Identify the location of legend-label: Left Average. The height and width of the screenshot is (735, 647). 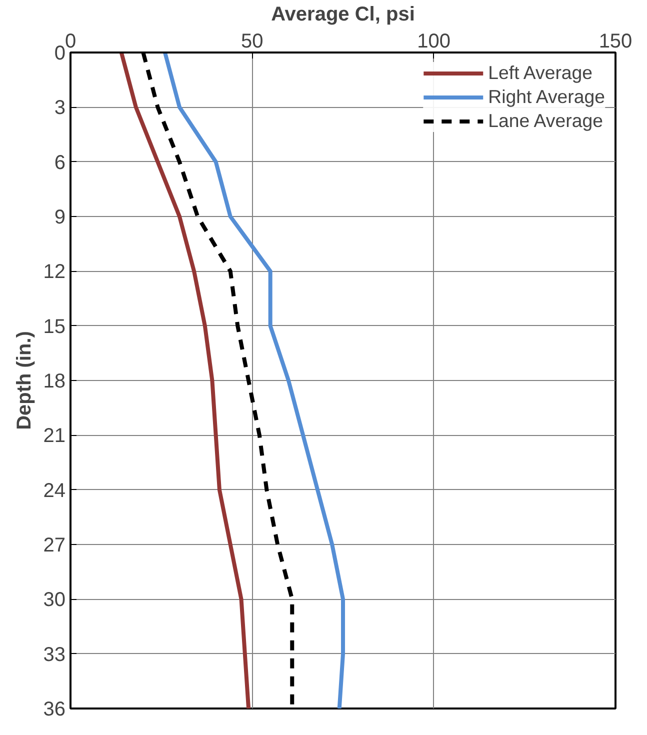
(540, 73).